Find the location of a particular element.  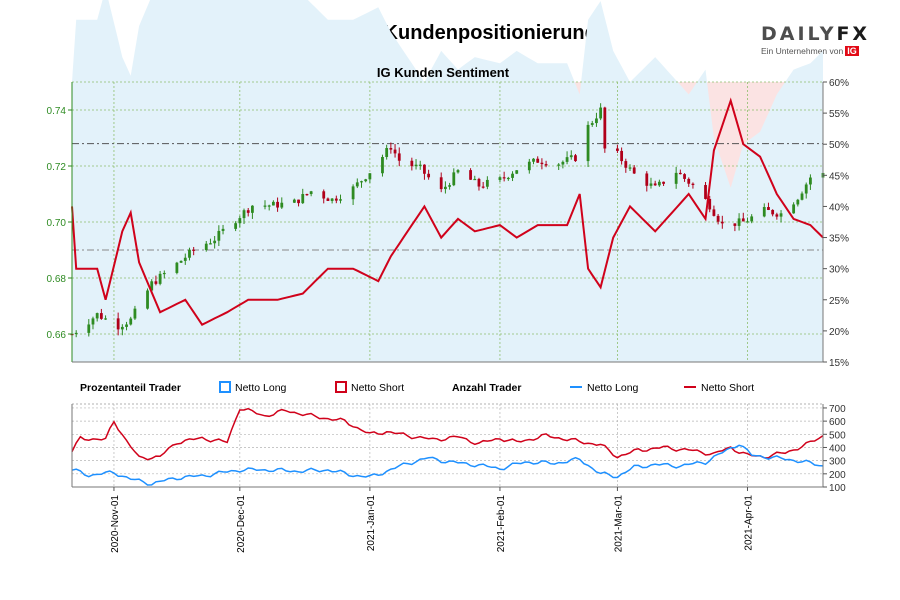

right-tick-label: 700 is located at coordinates (837, 409).